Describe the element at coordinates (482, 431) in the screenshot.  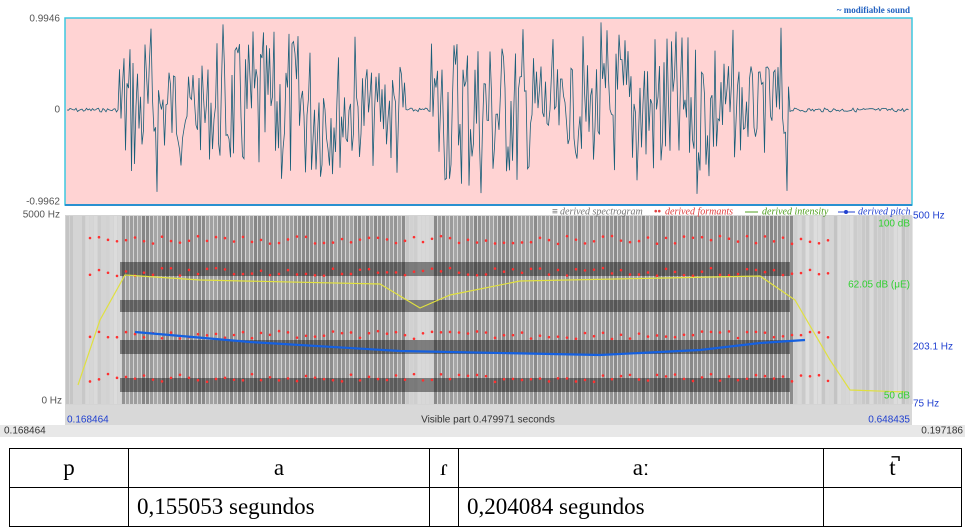
I see `total-bar` at that location.